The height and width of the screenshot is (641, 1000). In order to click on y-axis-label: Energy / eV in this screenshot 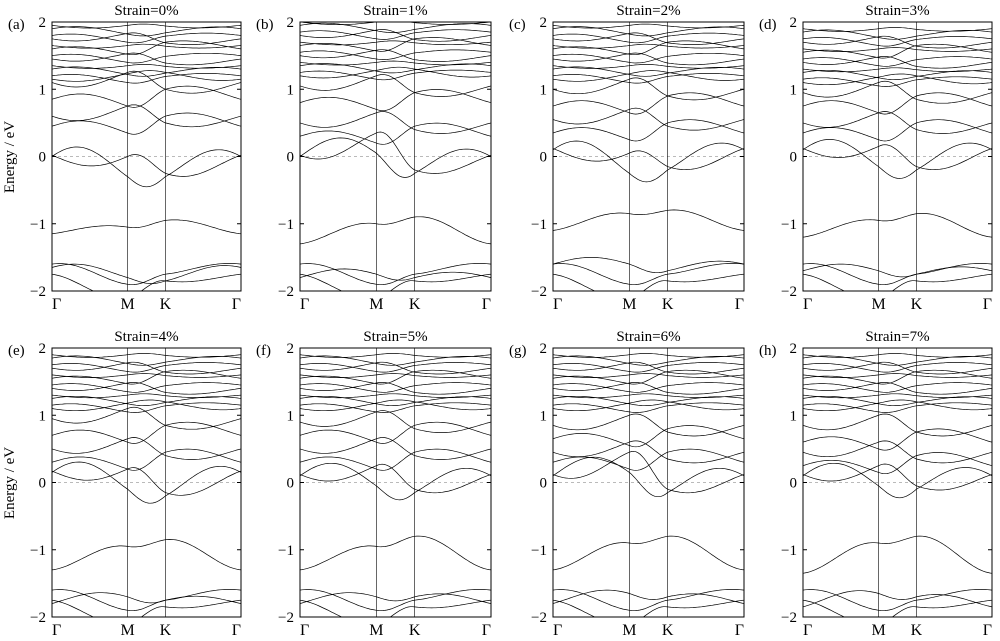, I will do `click(10, 483)`.